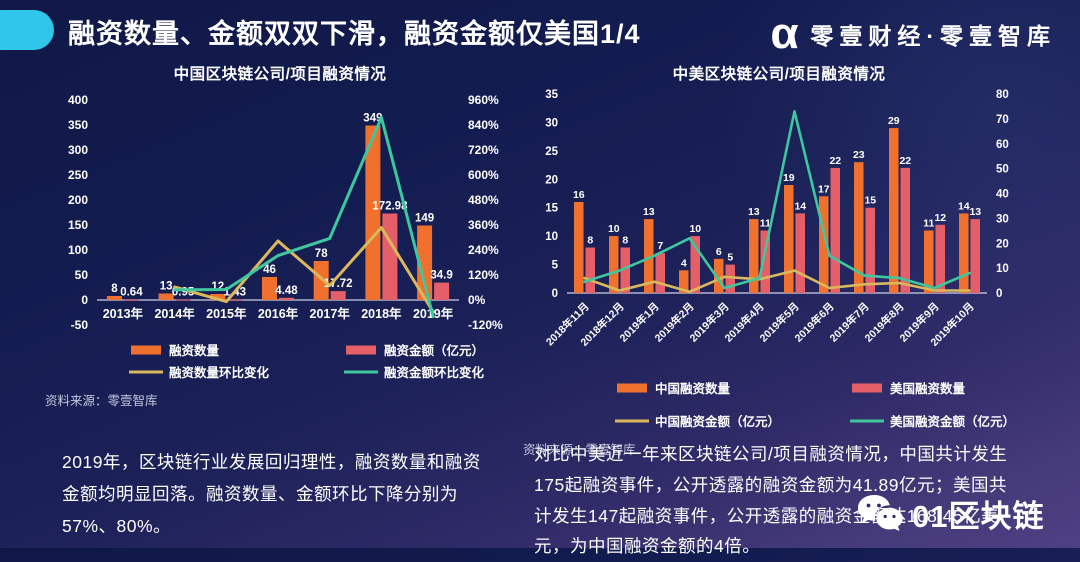 This screenshot has height=562, width=1080. I want to click on svg-text: 4, so click(684, 263).